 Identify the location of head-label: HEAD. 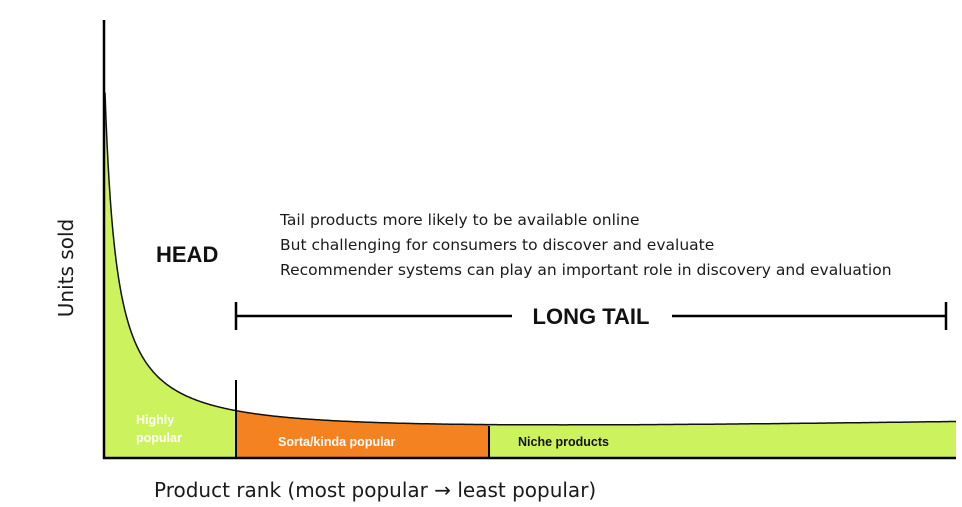
(187, 254).